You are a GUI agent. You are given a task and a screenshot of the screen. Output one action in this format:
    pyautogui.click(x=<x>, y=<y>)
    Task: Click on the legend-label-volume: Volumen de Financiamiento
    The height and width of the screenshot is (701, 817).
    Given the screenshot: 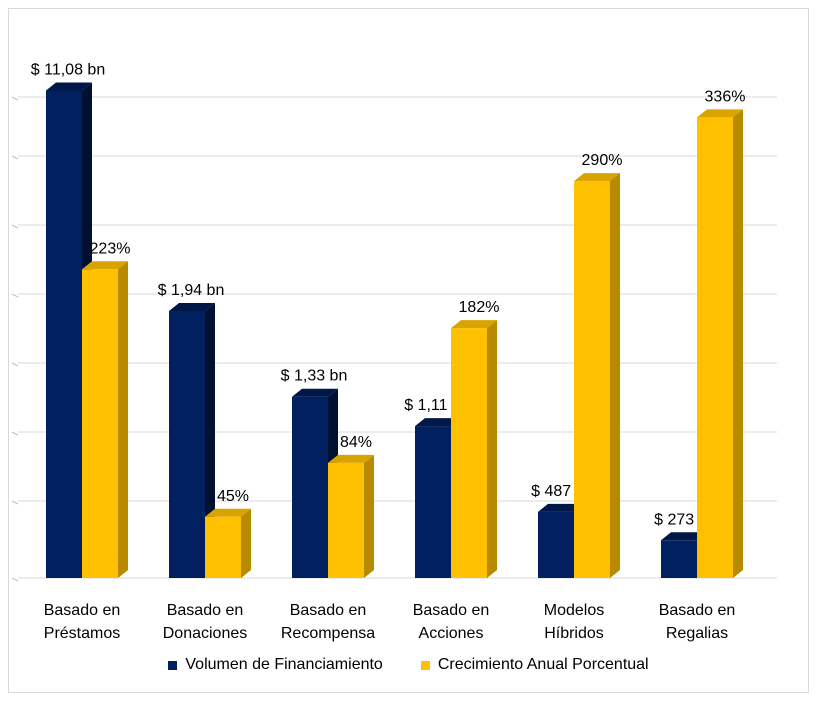 What is the action you would take?
    pyautogui.click(x=284, y=664)
    